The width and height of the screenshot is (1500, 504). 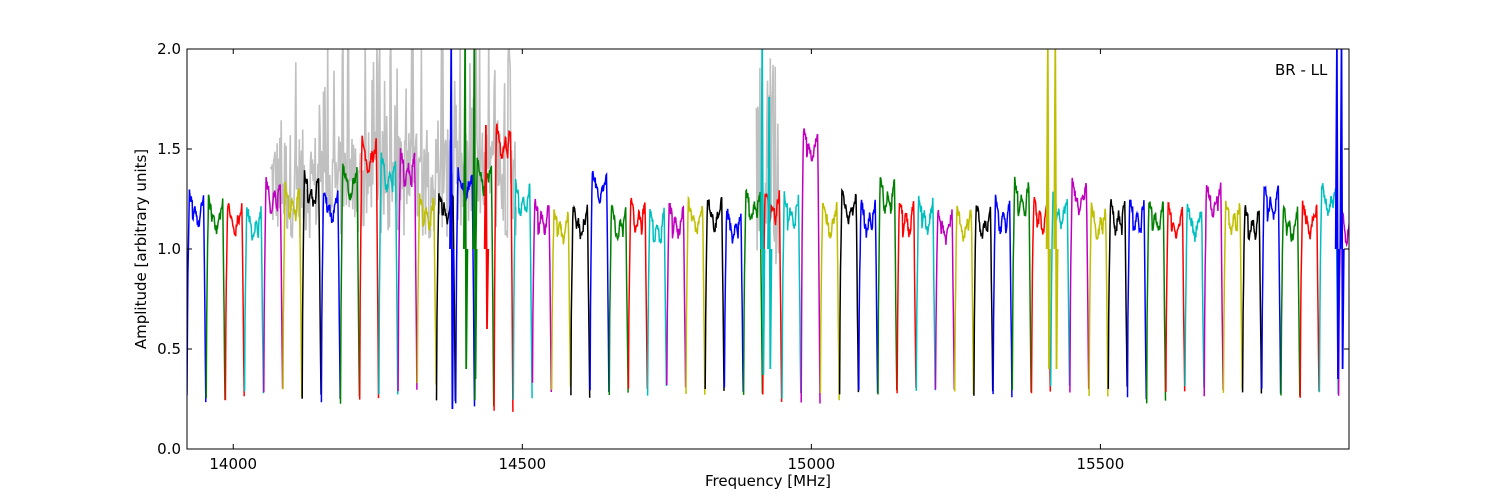 I want to click on x-tick-label: 15000, so click(x=811, y=464).